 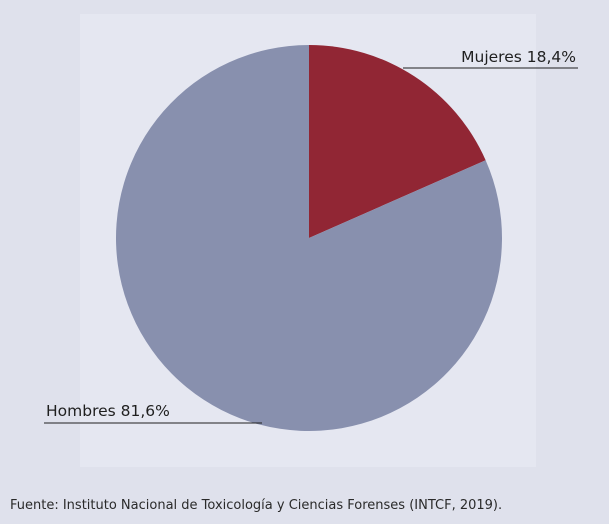 I want to click on slice-label-hombres: Hombres 81,6%, so click(x=108, y=411).